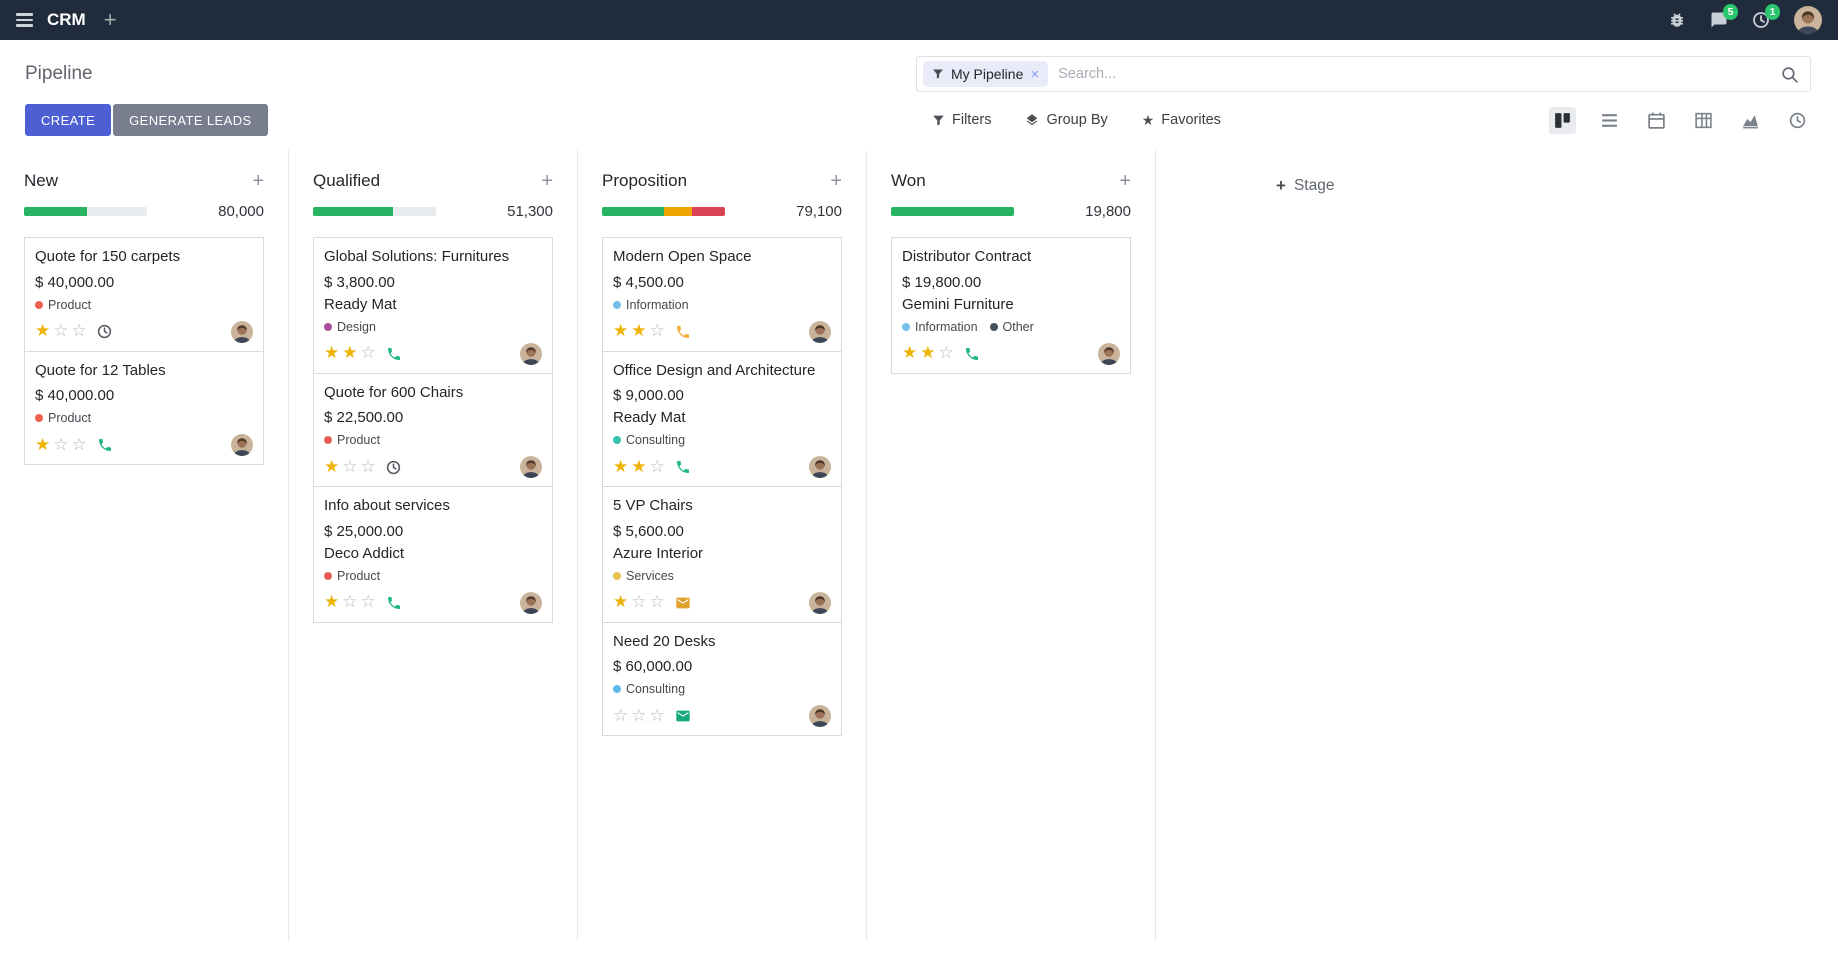 Image resolution: width=1838 pixels, height=955 pixels. I want to click on lead-title: Quote for 150 carpets, so click(108, 256).